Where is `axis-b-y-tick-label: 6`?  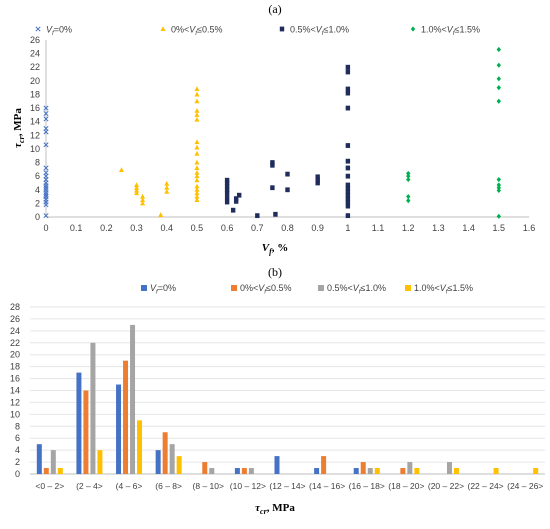 axis-b-y-tick-label: 6 is located at coordinates (17, 438).